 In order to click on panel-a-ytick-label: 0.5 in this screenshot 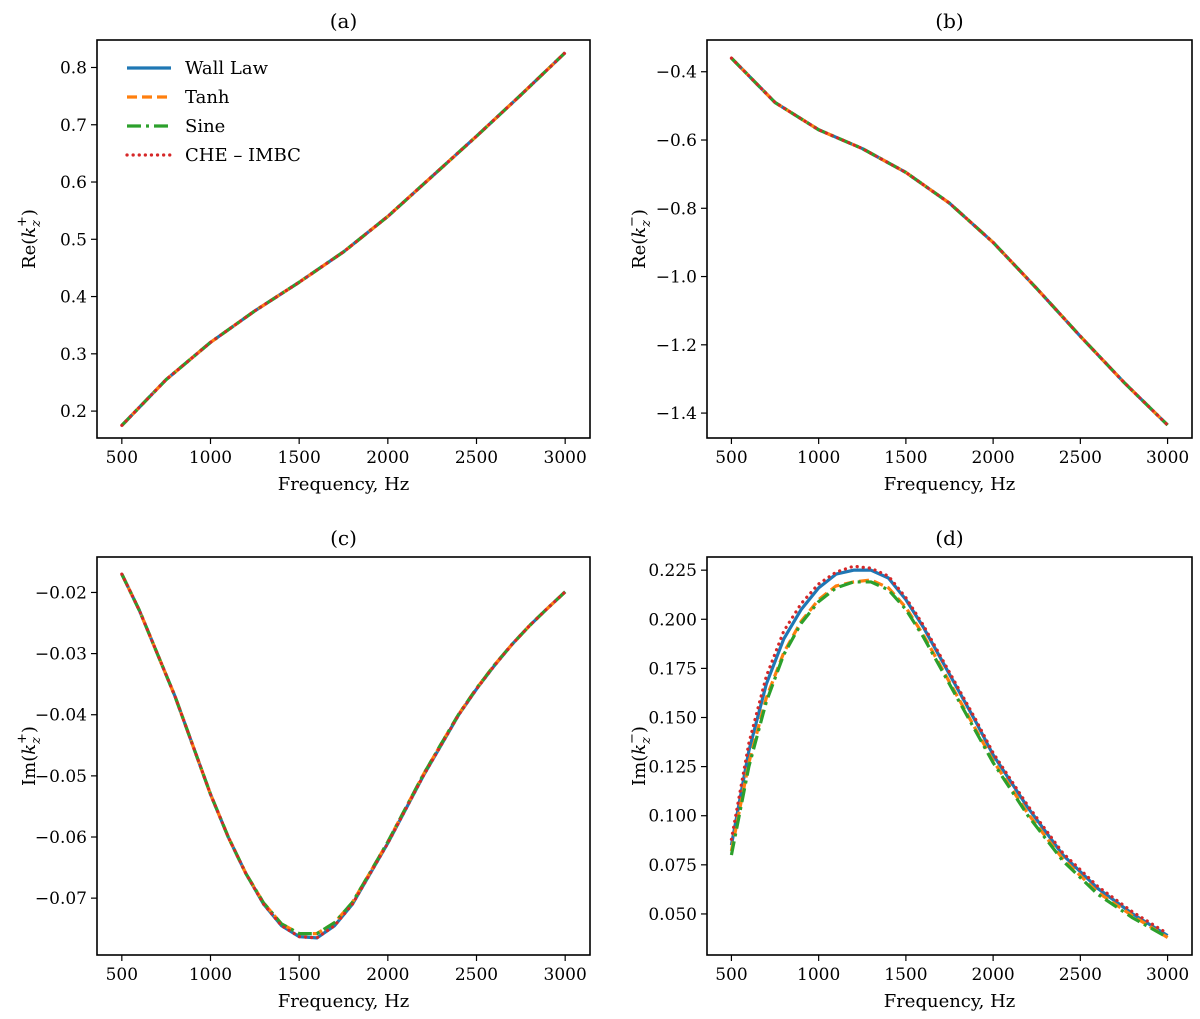, I will do `click(73, 240)`.